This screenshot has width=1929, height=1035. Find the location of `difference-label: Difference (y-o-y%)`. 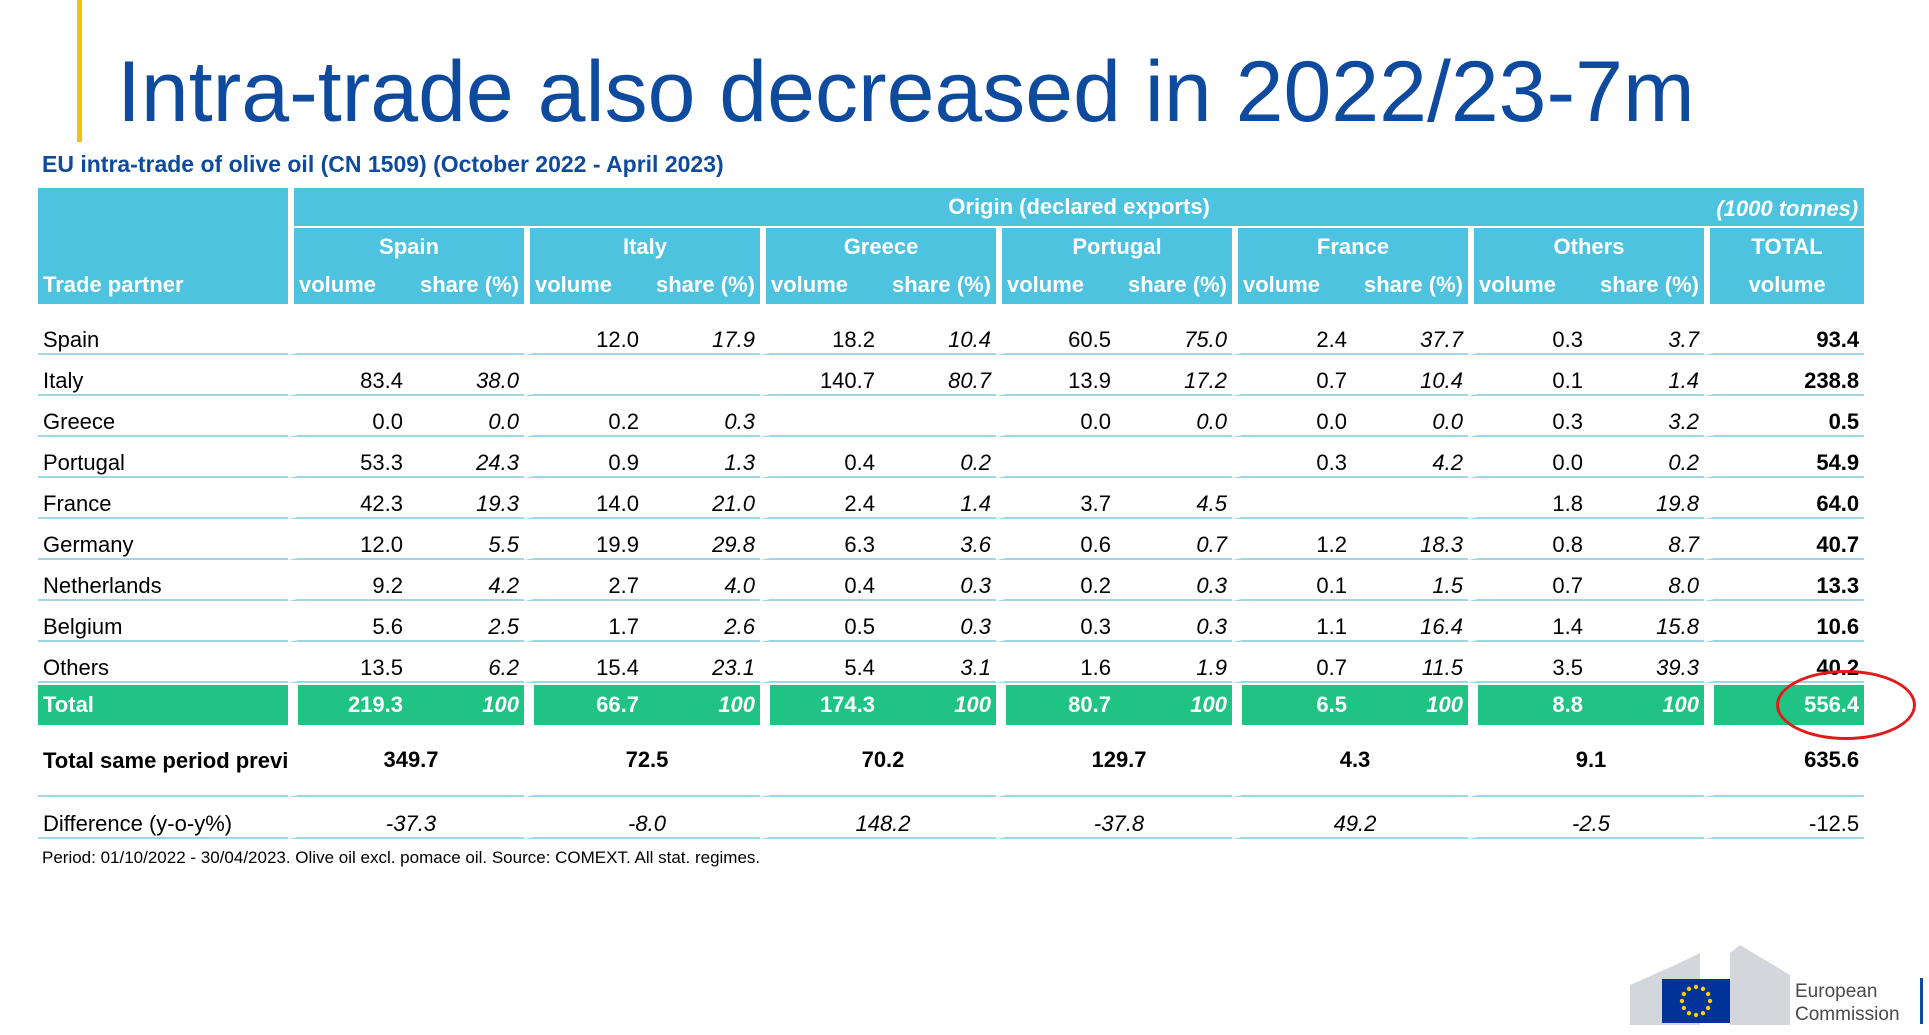

difference-label: Difference (y-o-y%) is located at coordinates (163, 818).